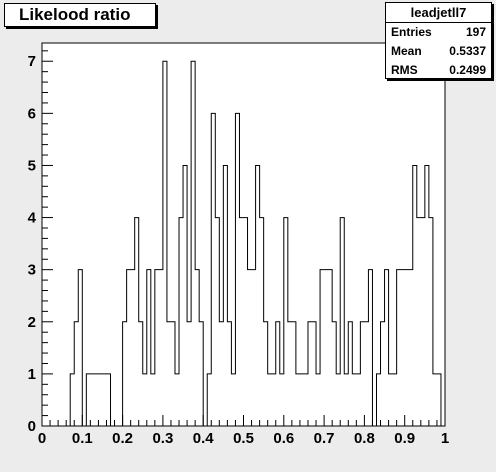  What do you see at coordinates (32, 113) in the screenshot?
I see `y-tick-label: 6` at bounding box center [32, 113].